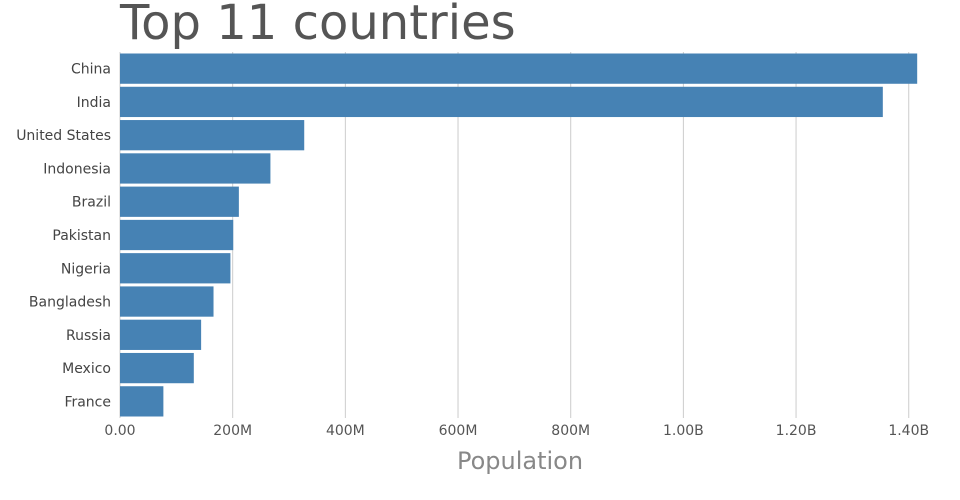 This screenshot has width=960, height=500. I want to click on chart-title: Top 11 countries, so click(318, 25).